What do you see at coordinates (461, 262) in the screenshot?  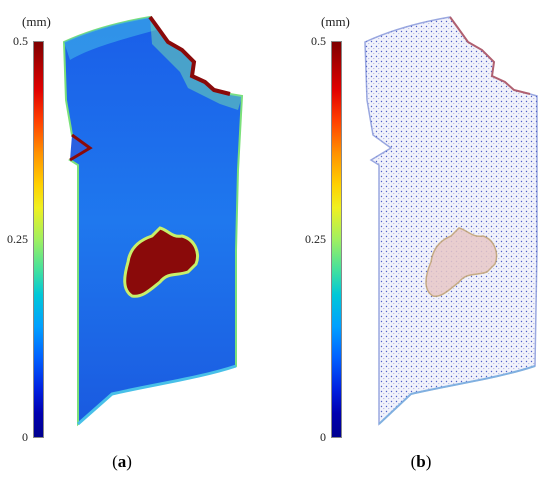 I see `defect-region-faint` at bounding box center [461, 262].